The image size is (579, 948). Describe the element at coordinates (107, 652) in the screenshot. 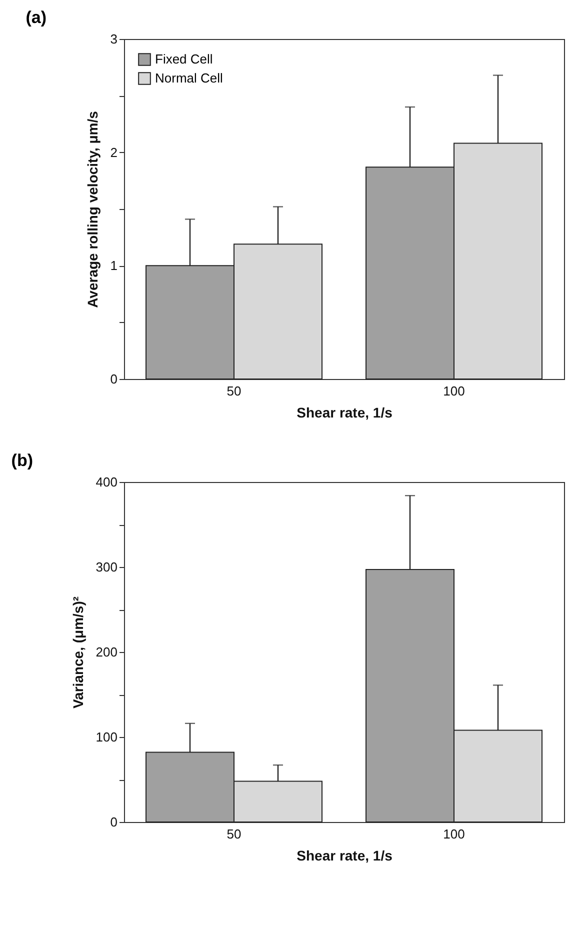

I see `y-tick-label: 200` at that location.